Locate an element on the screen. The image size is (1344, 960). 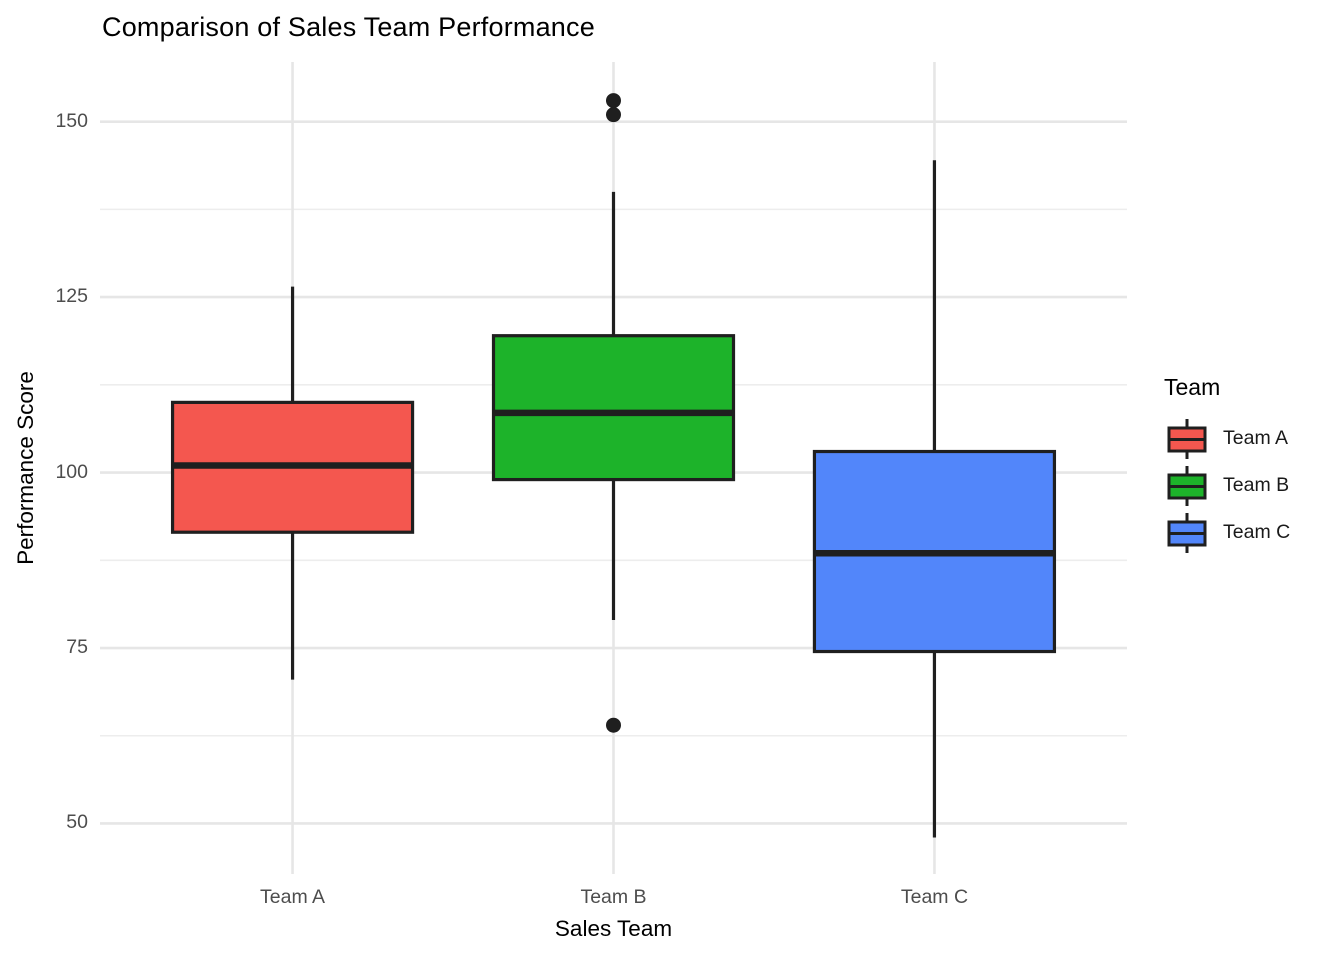
legend-entry: Team A is located at coordinates (1227, 438).